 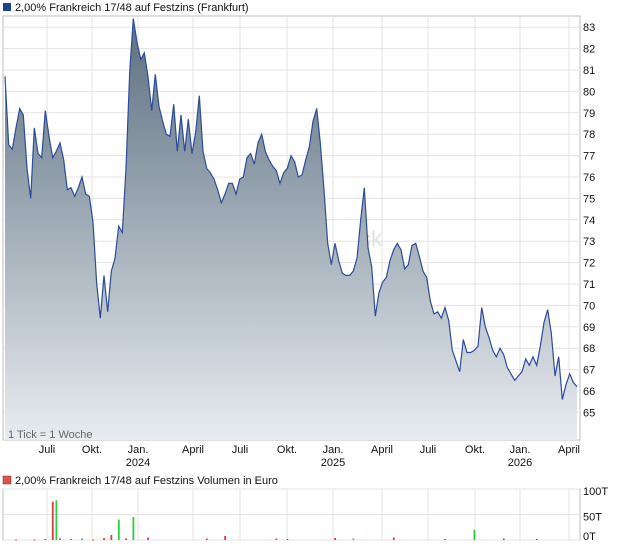 I want to click on y-tick-label: 78, so click(x=589, y=135).